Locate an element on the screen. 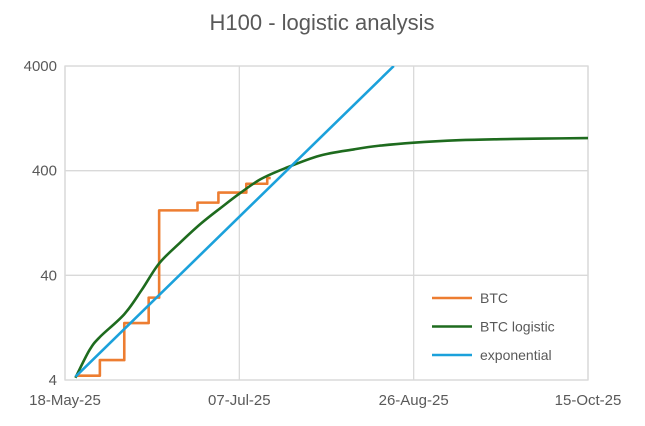  legend: BTC BTC logistic exponential is located at coordinates (493, 326).